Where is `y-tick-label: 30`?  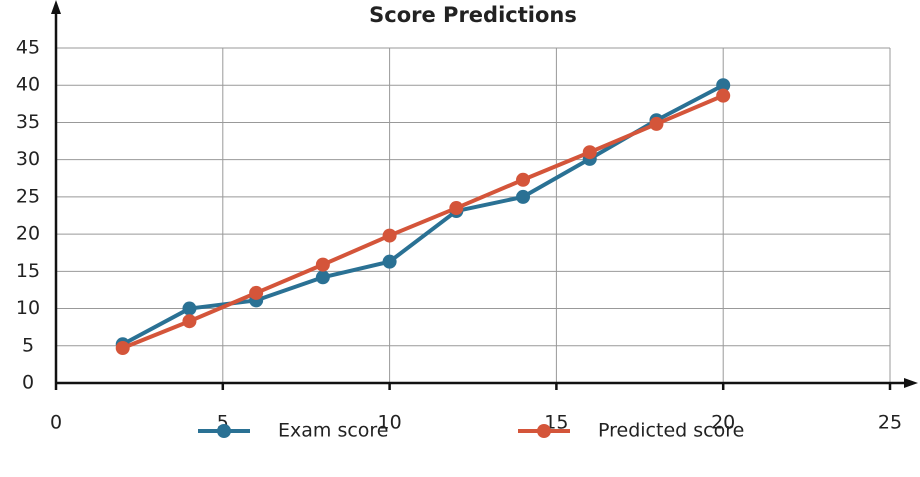
y-tick-label: 30 is located at coordinates (28, 159).